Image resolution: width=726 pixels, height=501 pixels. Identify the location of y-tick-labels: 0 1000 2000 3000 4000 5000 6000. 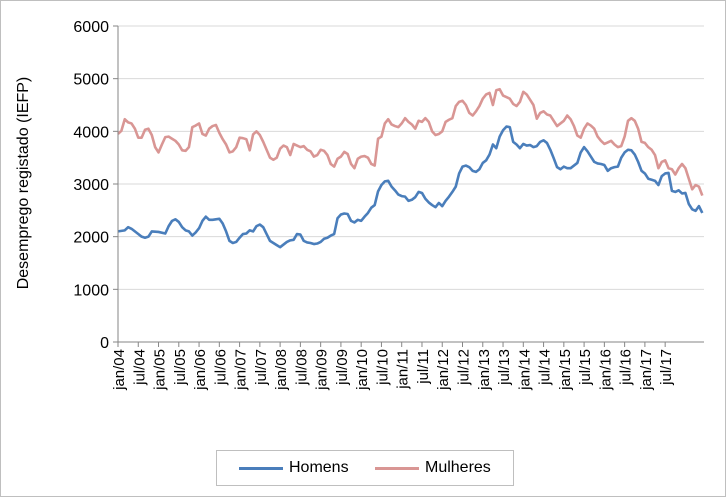
(95, 185).